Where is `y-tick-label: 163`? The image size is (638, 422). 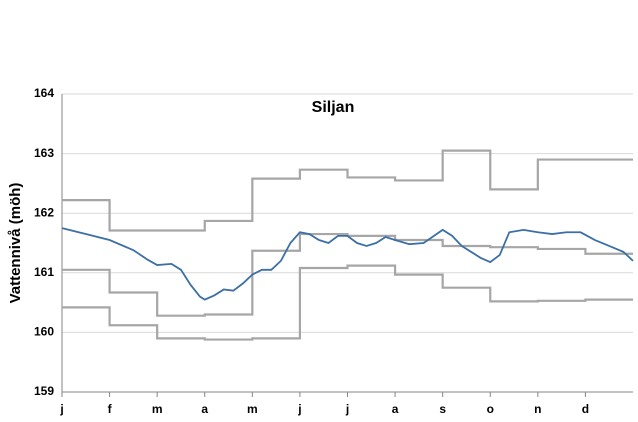 y-tick-label: 163 is located at coordinates (44, 153).